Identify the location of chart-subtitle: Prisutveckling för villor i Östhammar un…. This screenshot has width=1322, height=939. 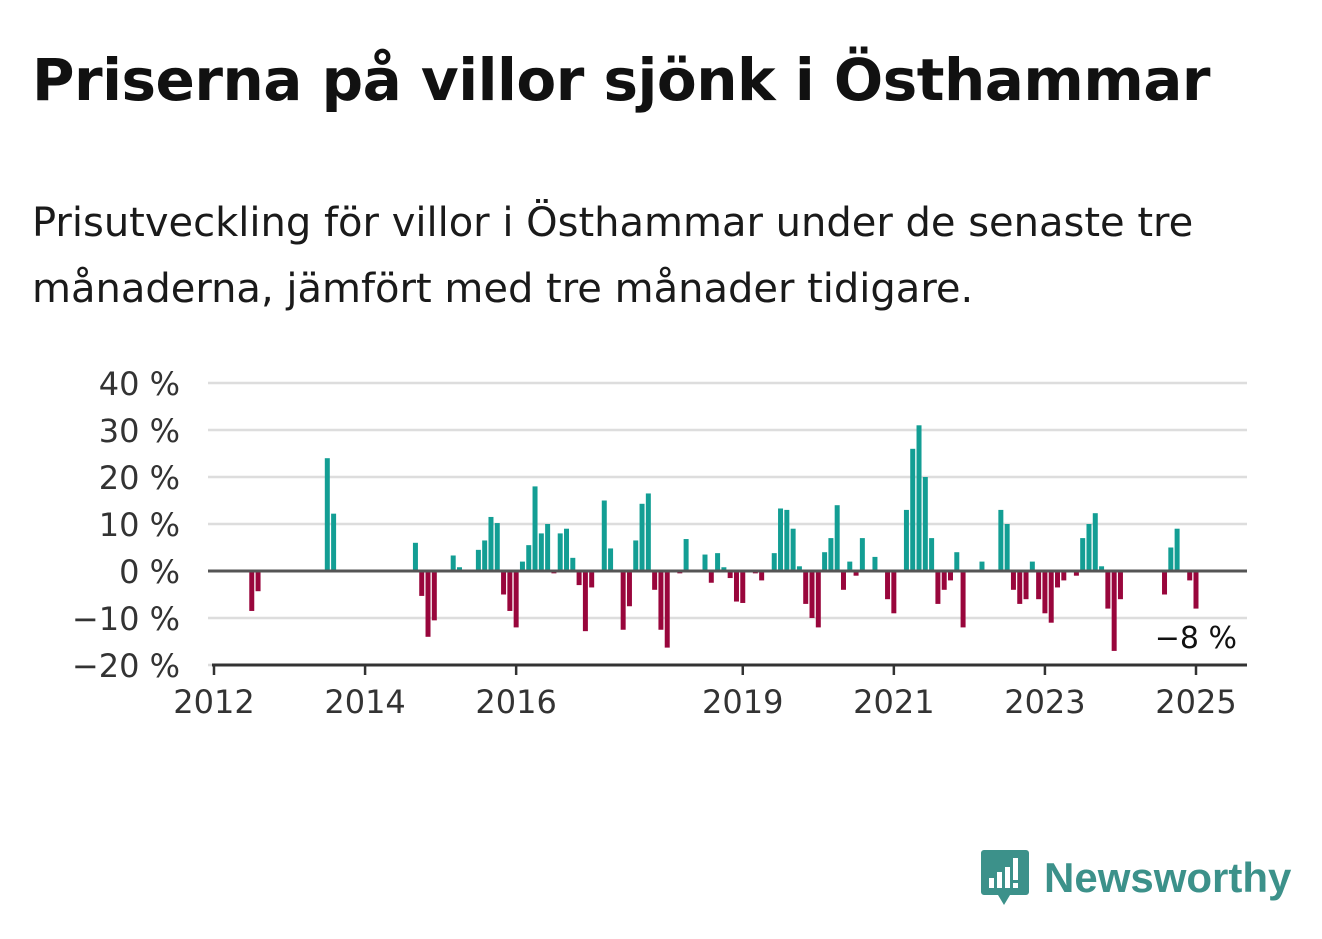
(613, 256).